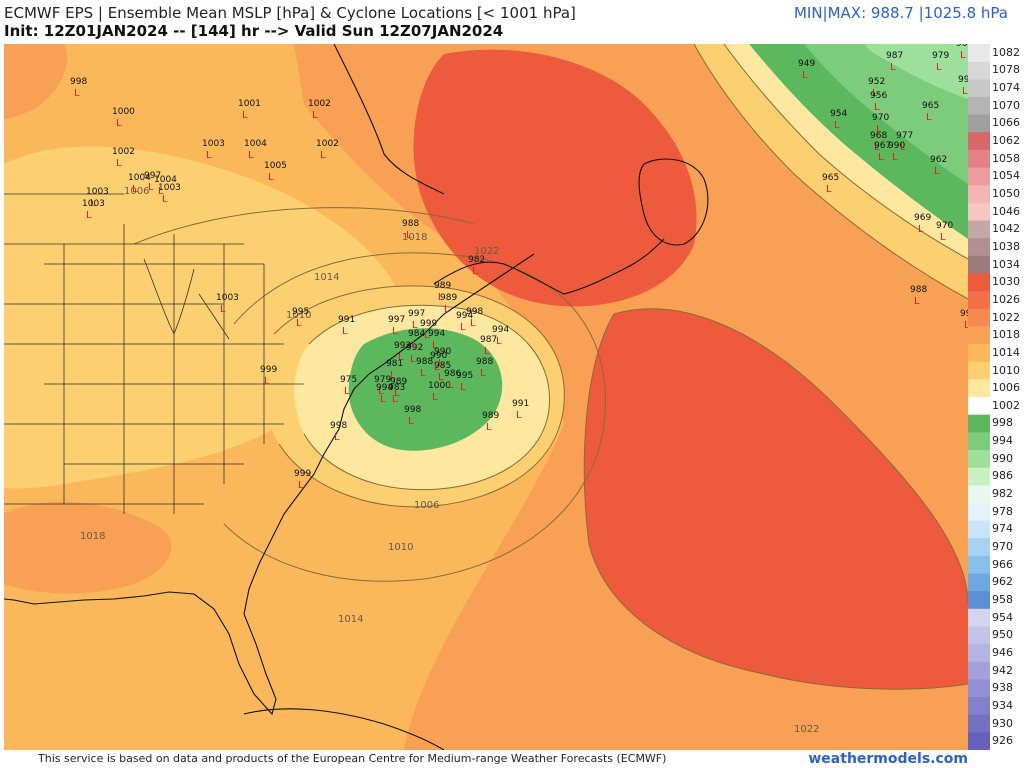 Image resolution: width=1024 pixels, height=768 pixels. What do you see at coordinates (1002, 705) in the screenshot?
I see `colorbar-label: 934` at bounding box center [1002, 705].